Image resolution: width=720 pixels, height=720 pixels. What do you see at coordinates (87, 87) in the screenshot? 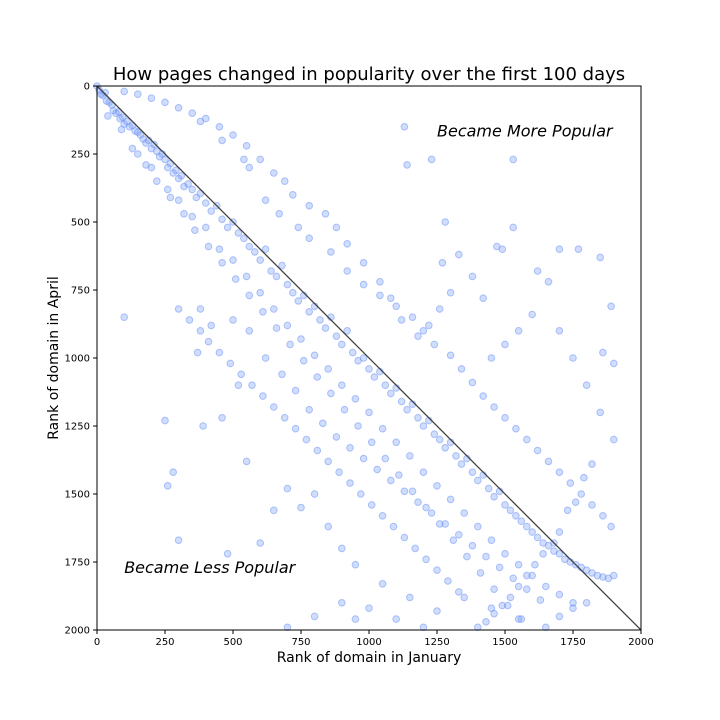
I see `y-tick-label: 0` at bounding box center [87, 87].